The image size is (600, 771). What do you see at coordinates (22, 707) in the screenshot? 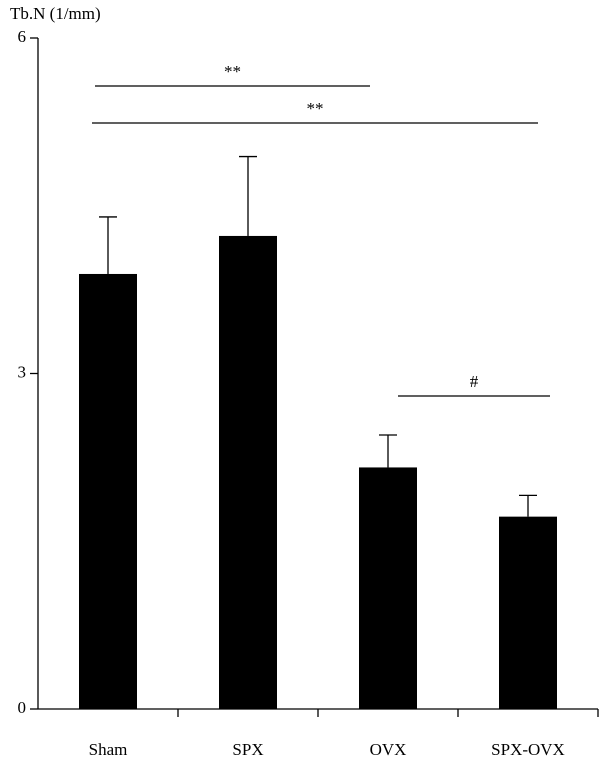
I see `y-tick-label: 0` at bounding box center [22, 707].